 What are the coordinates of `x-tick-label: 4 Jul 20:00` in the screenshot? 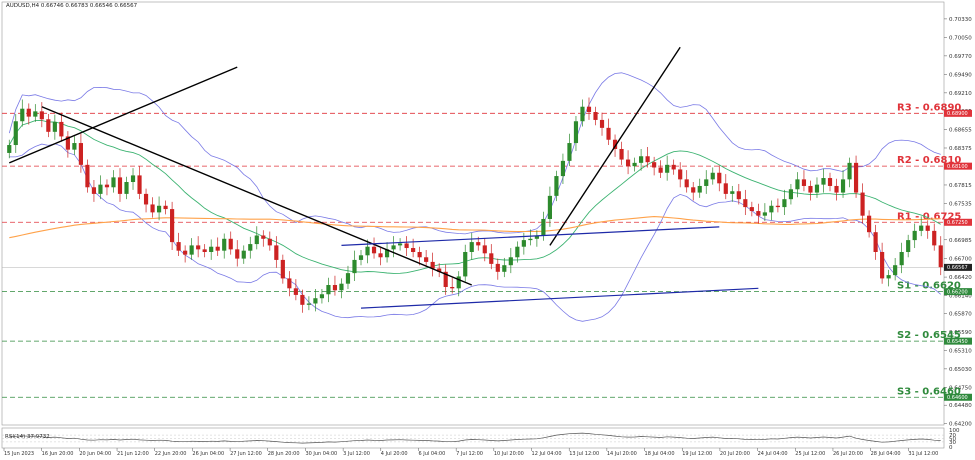 It's located at (394, 453).